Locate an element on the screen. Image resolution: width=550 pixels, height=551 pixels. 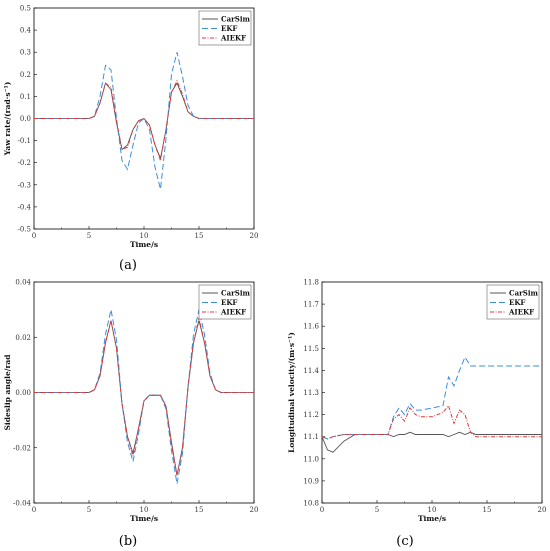
y-tick-label: 11.1 is located at coordinates (311, 437).